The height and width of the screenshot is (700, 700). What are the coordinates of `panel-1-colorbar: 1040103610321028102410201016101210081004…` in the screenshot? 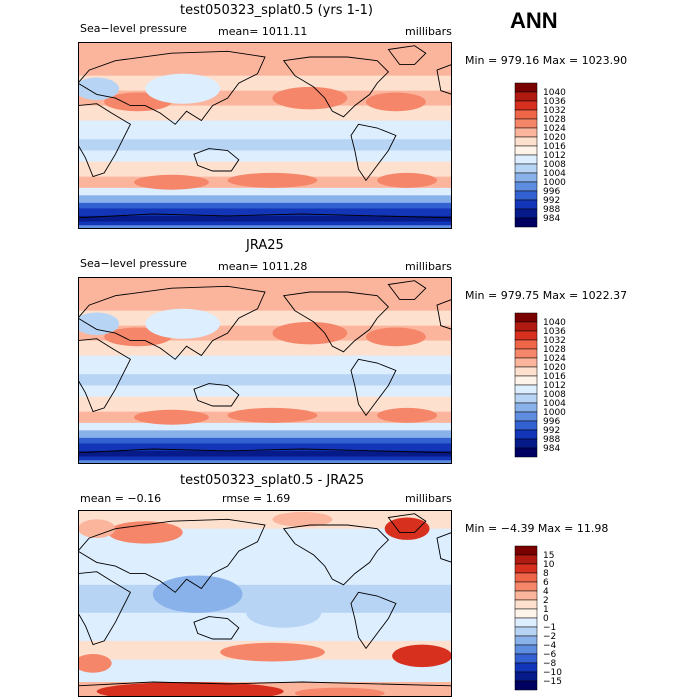 It's located at (540, 155).